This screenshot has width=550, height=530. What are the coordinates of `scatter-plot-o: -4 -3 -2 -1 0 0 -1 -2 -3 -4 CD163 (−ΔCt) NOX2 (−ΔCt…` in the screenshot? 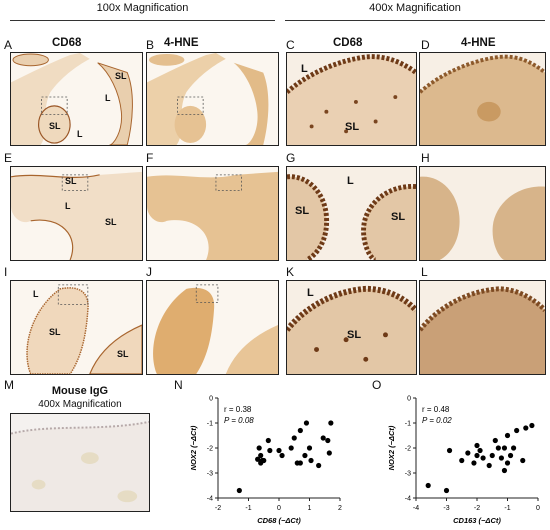 It's located at (463, 461).